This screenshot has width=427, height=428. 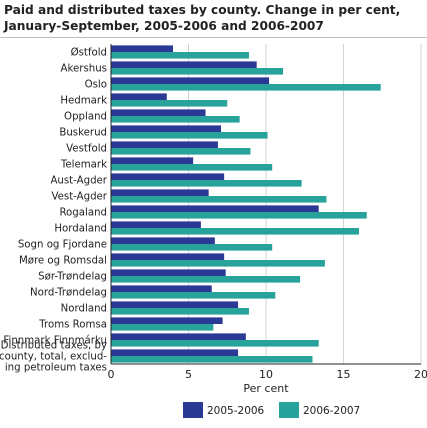 I want to click on x-tick-labels: 0 5 10 15 20, so click(x=267, y=374).